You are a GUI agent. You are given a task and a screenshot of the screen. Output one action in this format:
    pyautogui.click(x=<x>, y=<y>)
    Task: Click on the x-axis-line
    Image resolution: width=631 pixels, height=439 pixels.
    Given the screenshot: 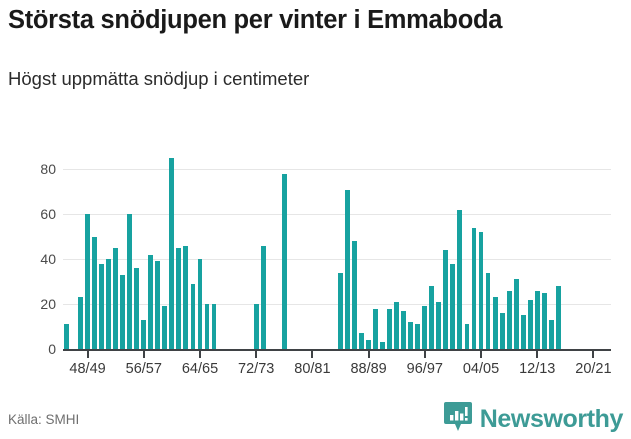 What is the action you would take?
    pyautogui.click(x=337, y=350)
    